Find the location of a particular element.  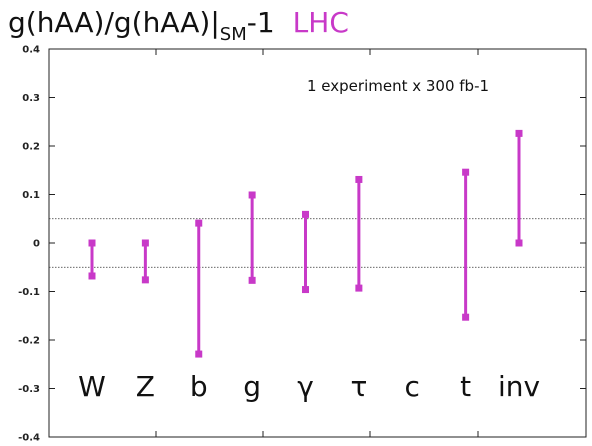

title-accent: LHC is located at coordinates (320, 22).